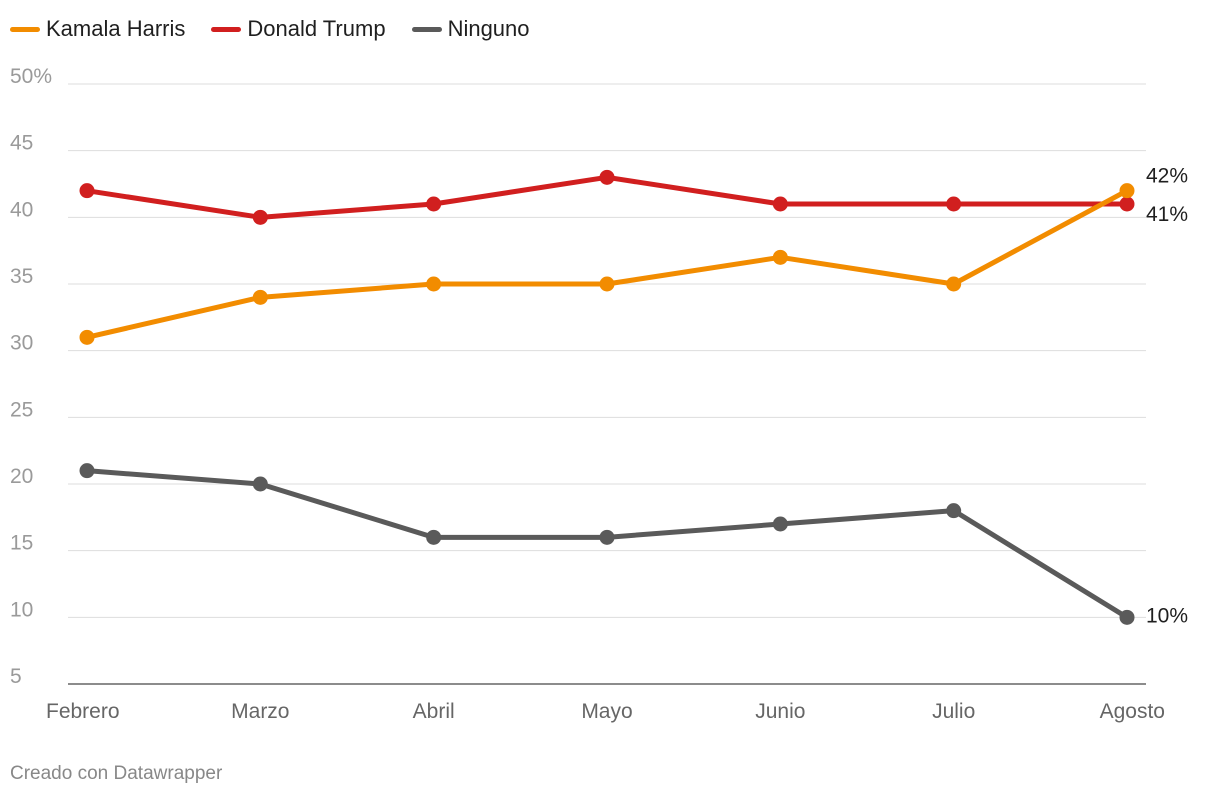 The image size is (1220, 800). What do you see at coordinates (21, 543) in the screenshot?
I see `y-tick-label-15: 15` at bounding box center [21, 543].